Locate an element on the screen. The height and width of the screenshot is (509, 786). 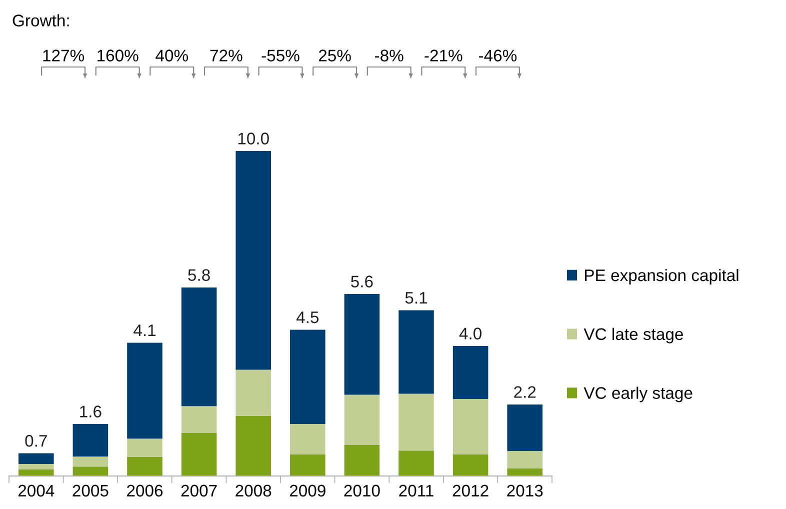
annotation: 4.5 is located at coordinates (307, 318).